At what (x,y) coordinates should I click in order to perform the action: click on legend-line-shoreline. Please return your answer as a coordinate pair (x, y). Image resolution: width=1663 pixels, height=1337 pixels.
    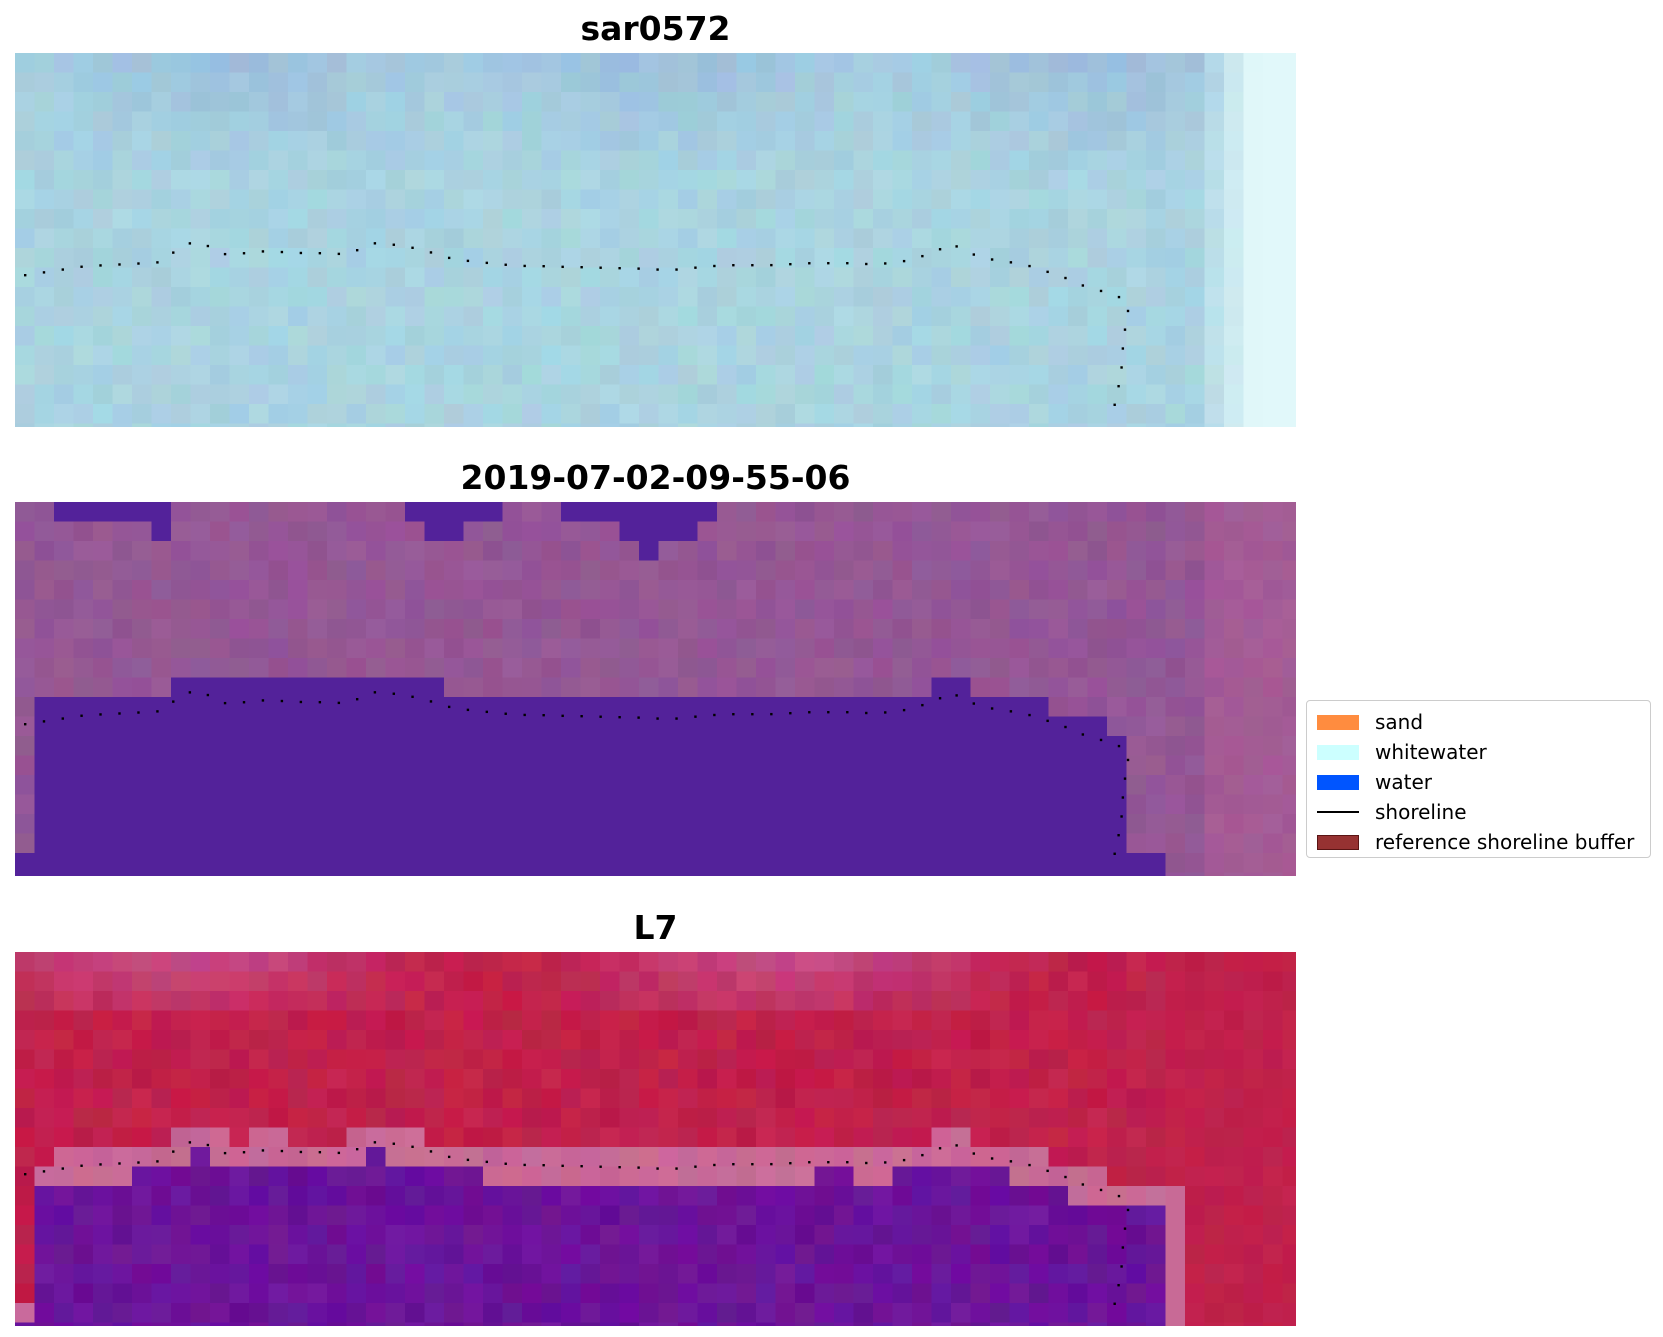
    Looking at the image, I should click on (1338, 812).